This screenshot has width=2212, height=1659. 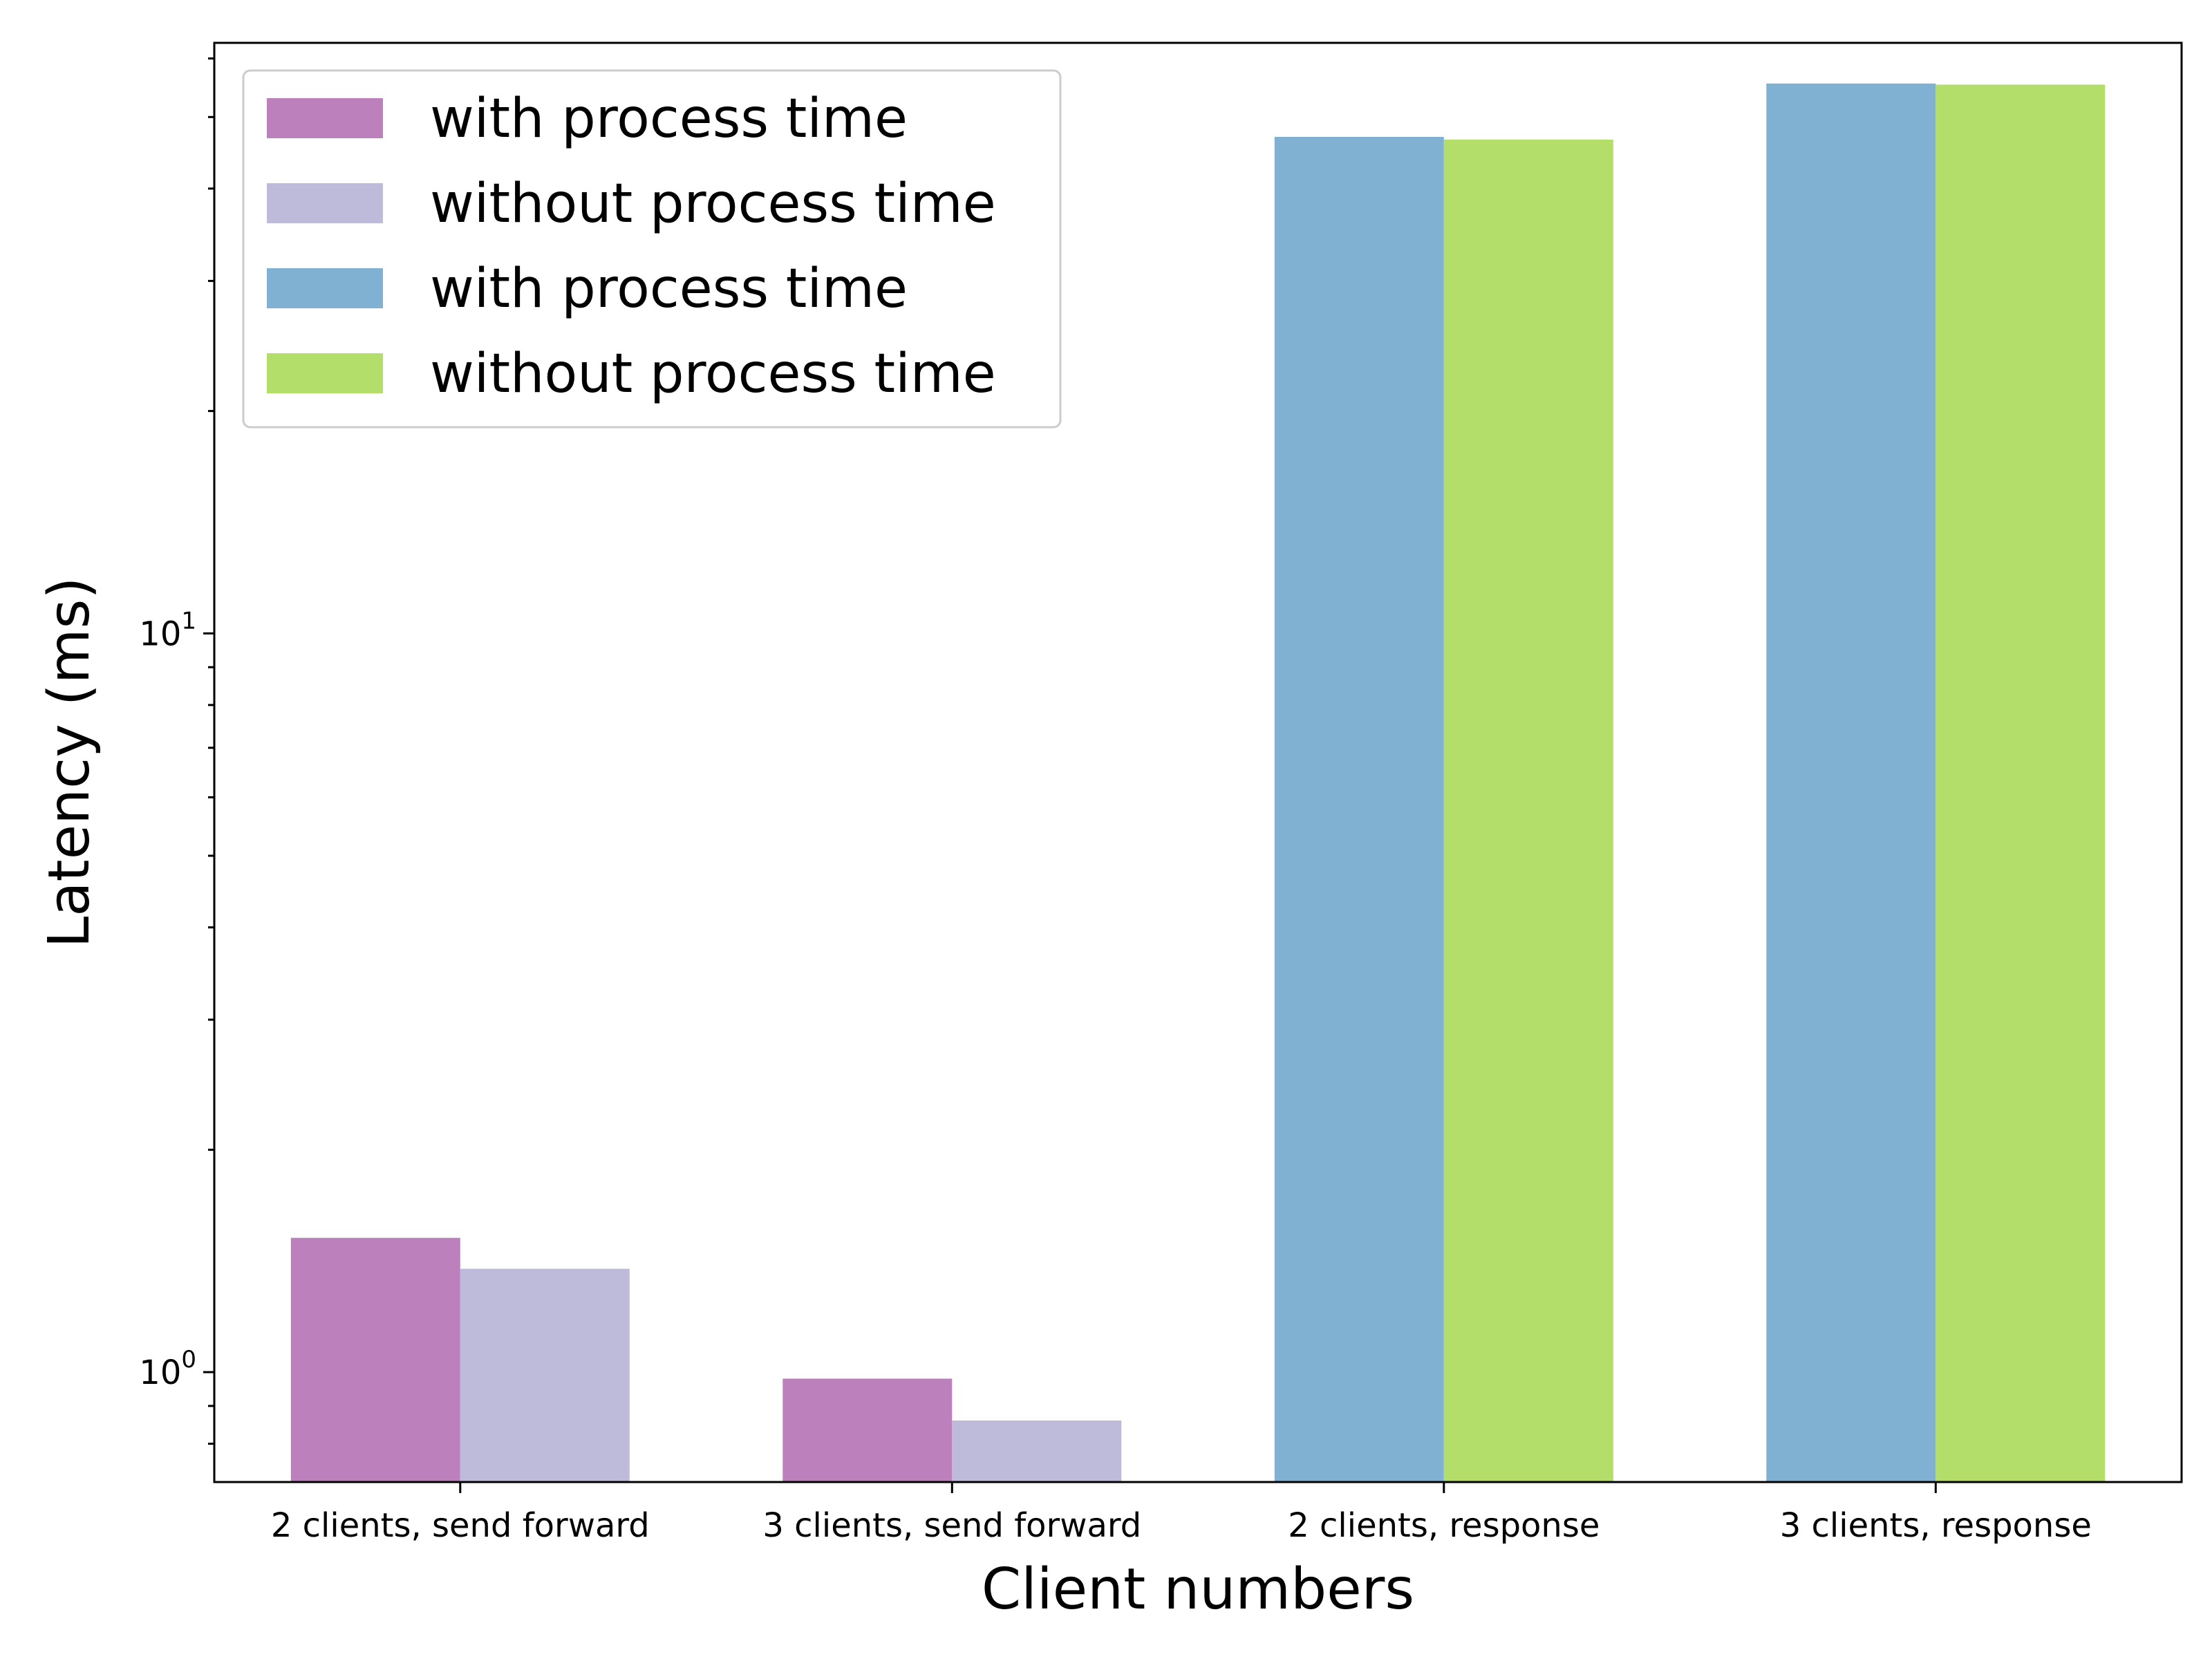 What do you see at coordinates (951, 1525) in the screenshot?
I see `x-tick-label: 3 clients, send forward` at bounding box center [951, 1525].